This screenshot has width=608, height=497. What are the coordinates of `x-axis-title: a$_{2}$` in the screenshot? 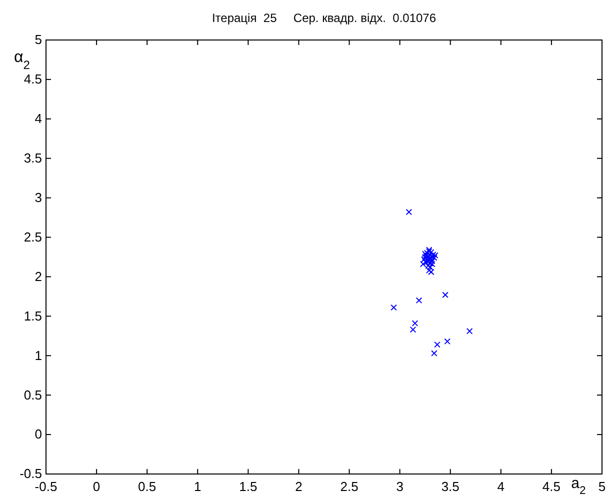 It's located at (578, 486).